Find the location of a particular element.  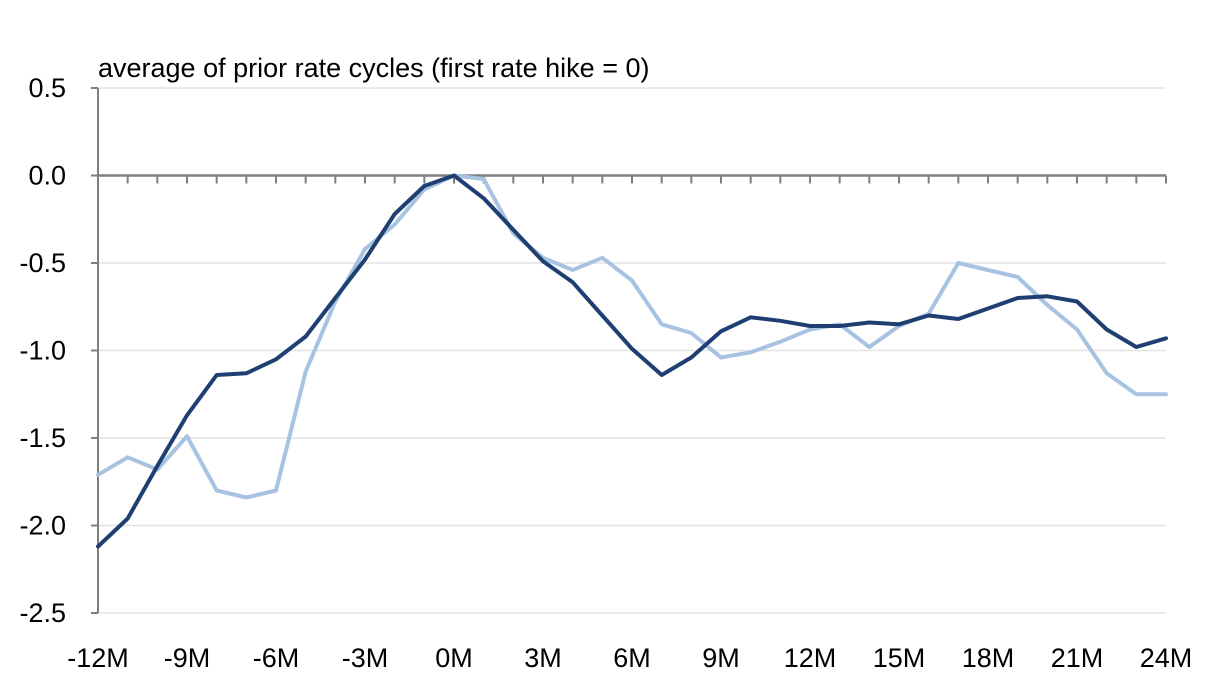

x-tick-label: -9M is located at coordinates (187, 658).